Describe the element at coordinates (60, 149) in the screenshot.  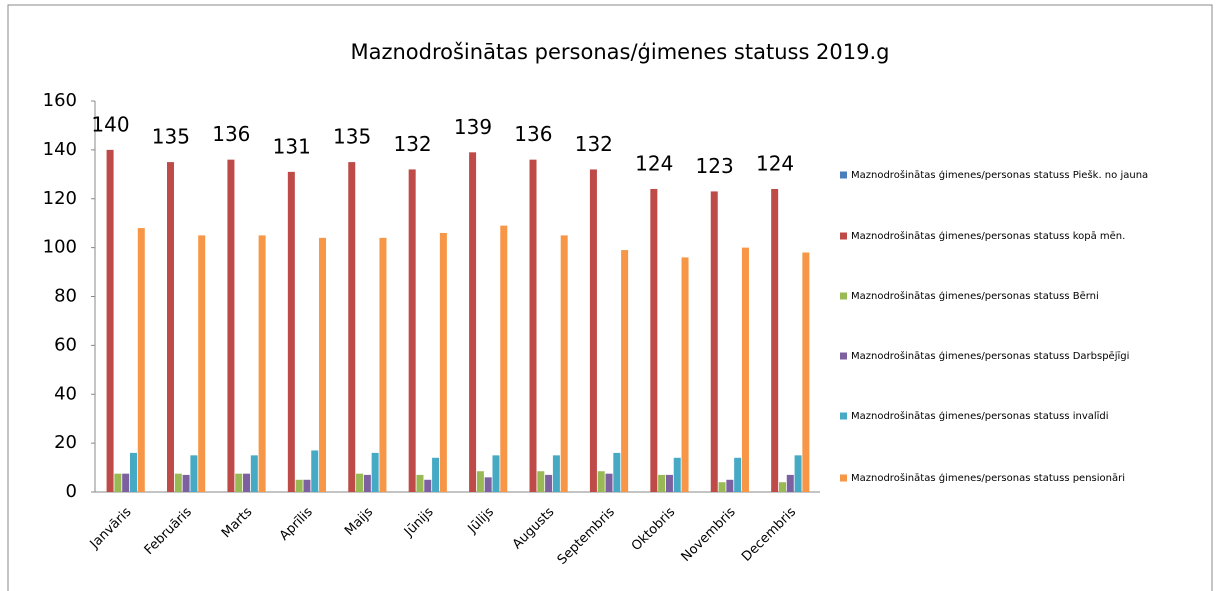
I see `y-tick-label: 140` at that location.